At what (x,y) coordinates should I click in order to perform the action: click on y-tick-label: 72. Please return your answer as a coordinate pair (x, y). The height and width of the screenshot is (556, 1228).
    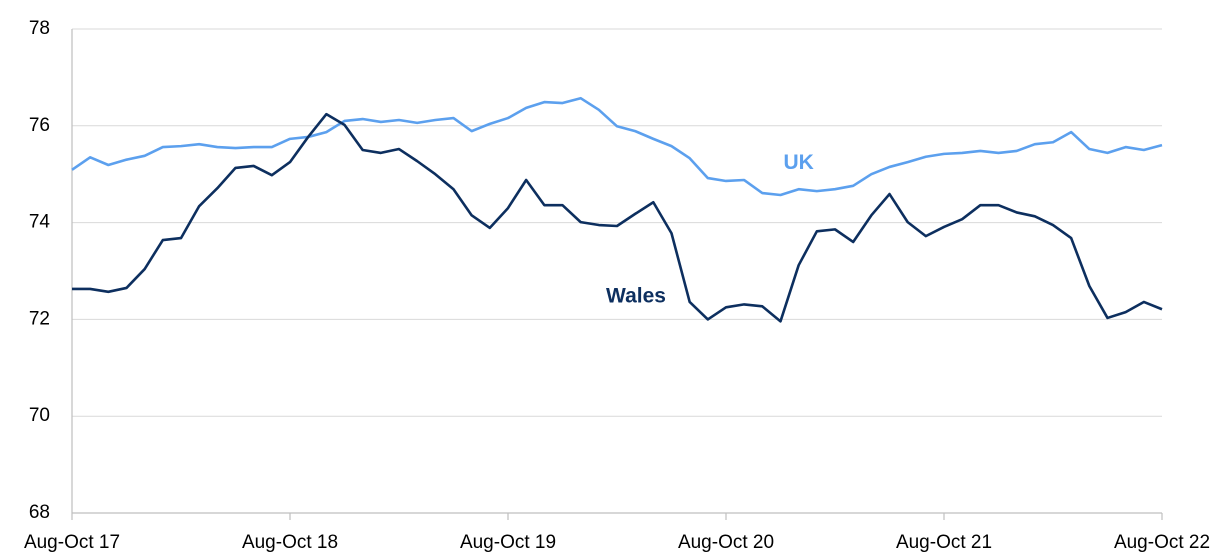
    Looking at the image, I should click on (39, 318).